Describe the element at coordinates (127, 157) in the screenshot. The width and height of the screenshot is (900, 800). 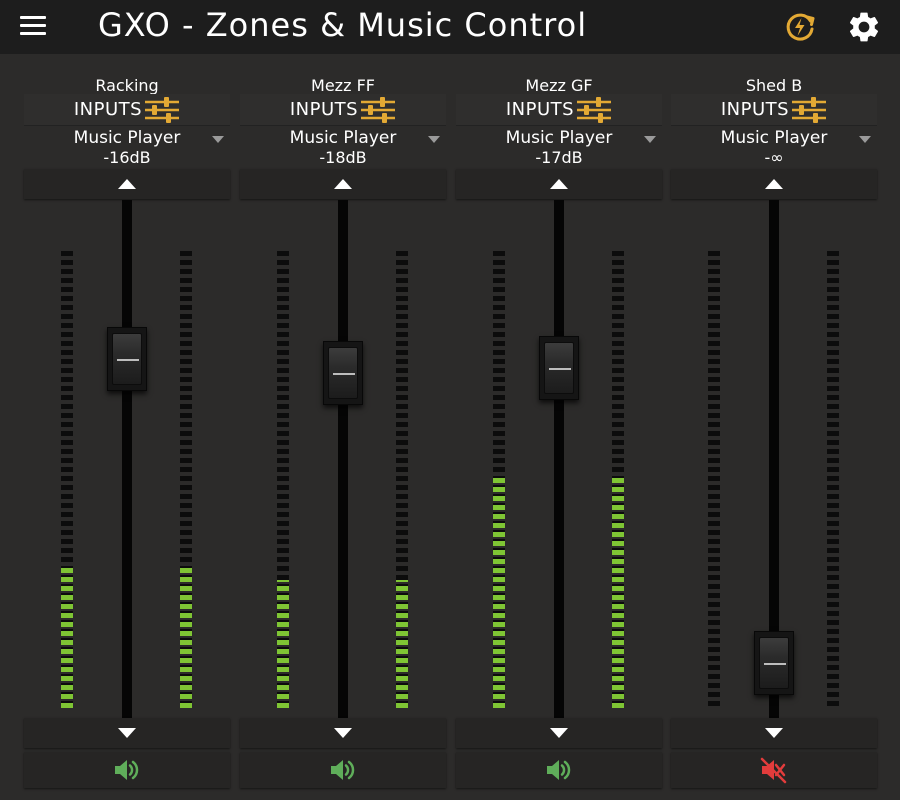
I see `level-readout: -16dB` at that location.